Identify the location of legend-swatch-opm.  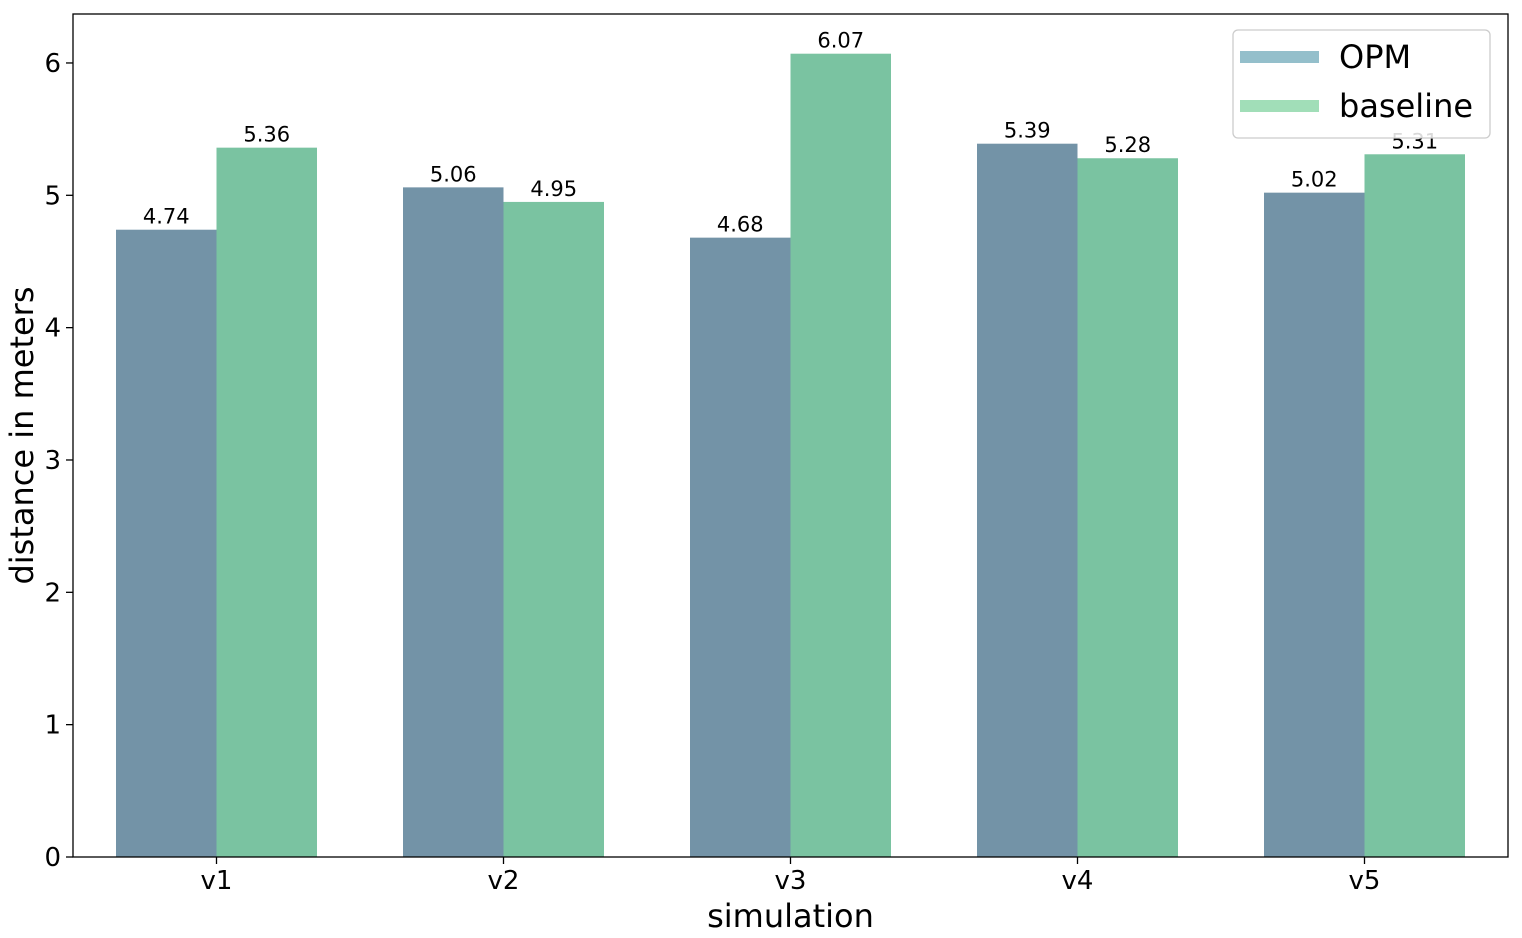
(1279, 57).